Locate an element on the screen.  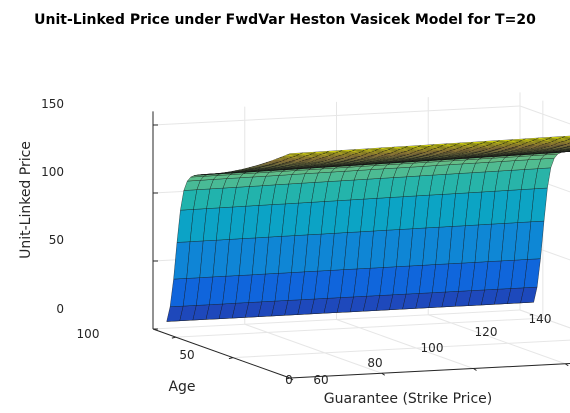
z-axis-label: Unit-Linked Price is located at coordinates (26, 200).